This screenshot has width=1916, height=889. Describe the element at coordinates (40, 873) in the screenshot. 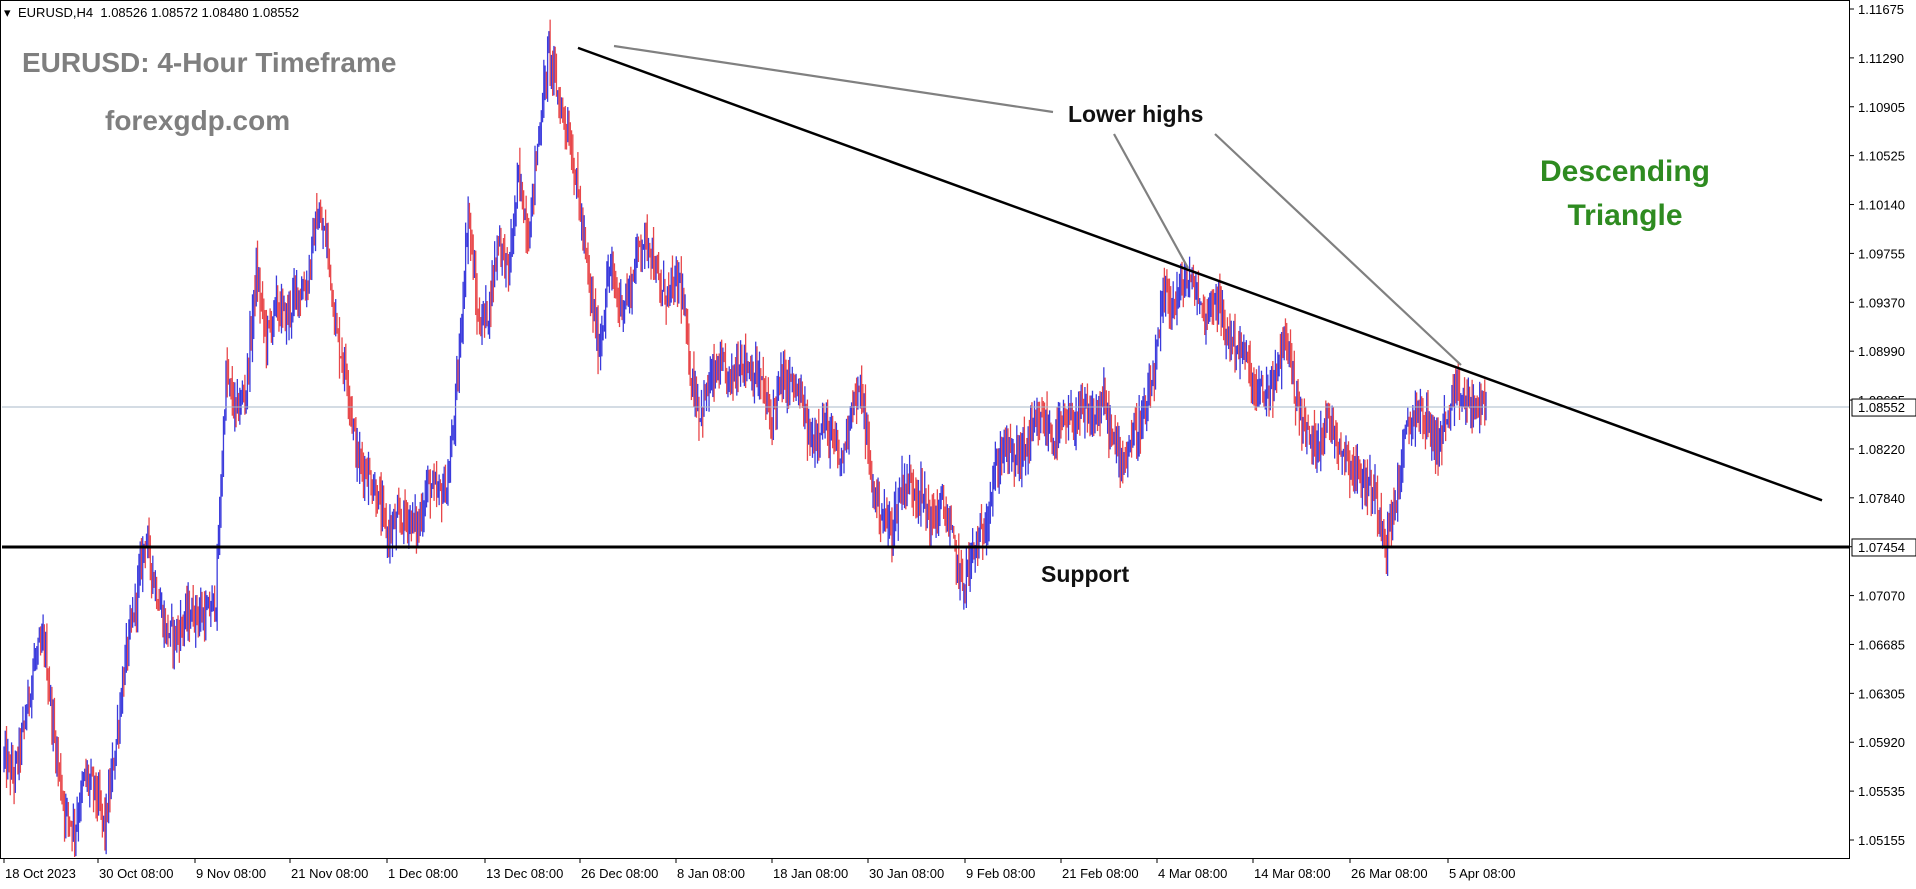

I see `x-tick-label: 18 Oct 2023` at that location.